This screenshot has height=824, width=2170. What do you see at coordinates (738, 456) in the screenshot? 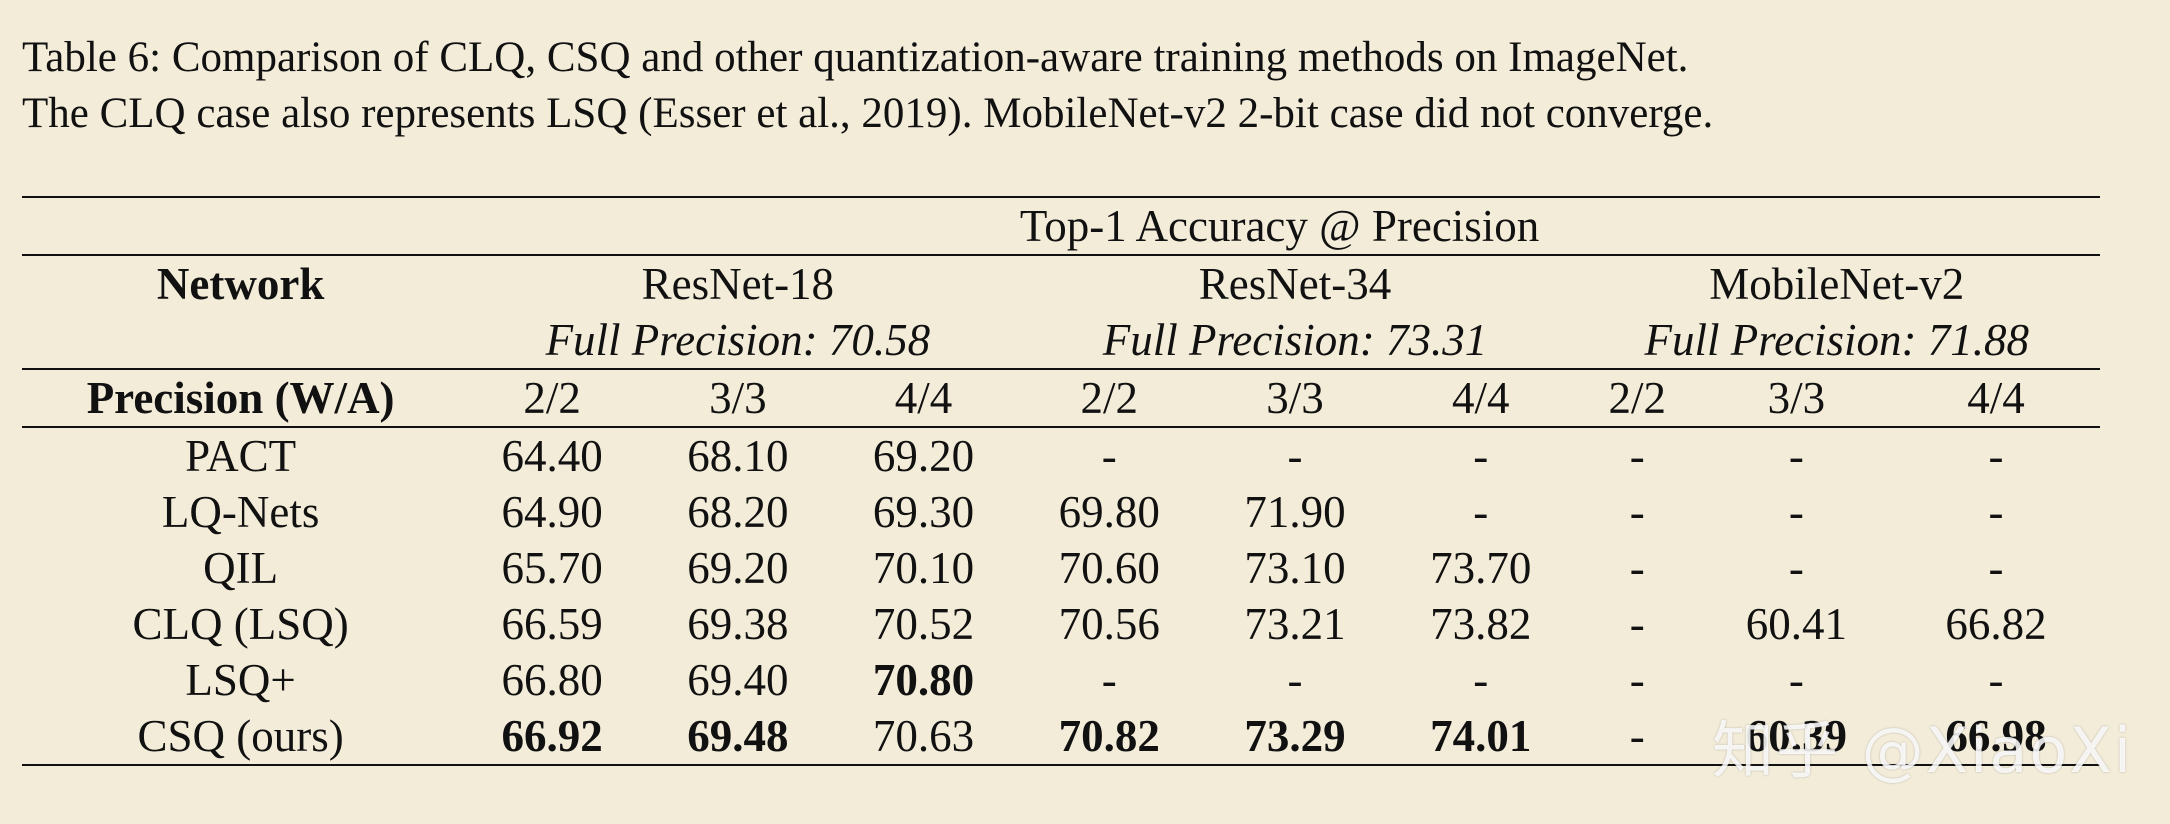
I see `table-cell: 68.10` at bounding box center [738, 456].